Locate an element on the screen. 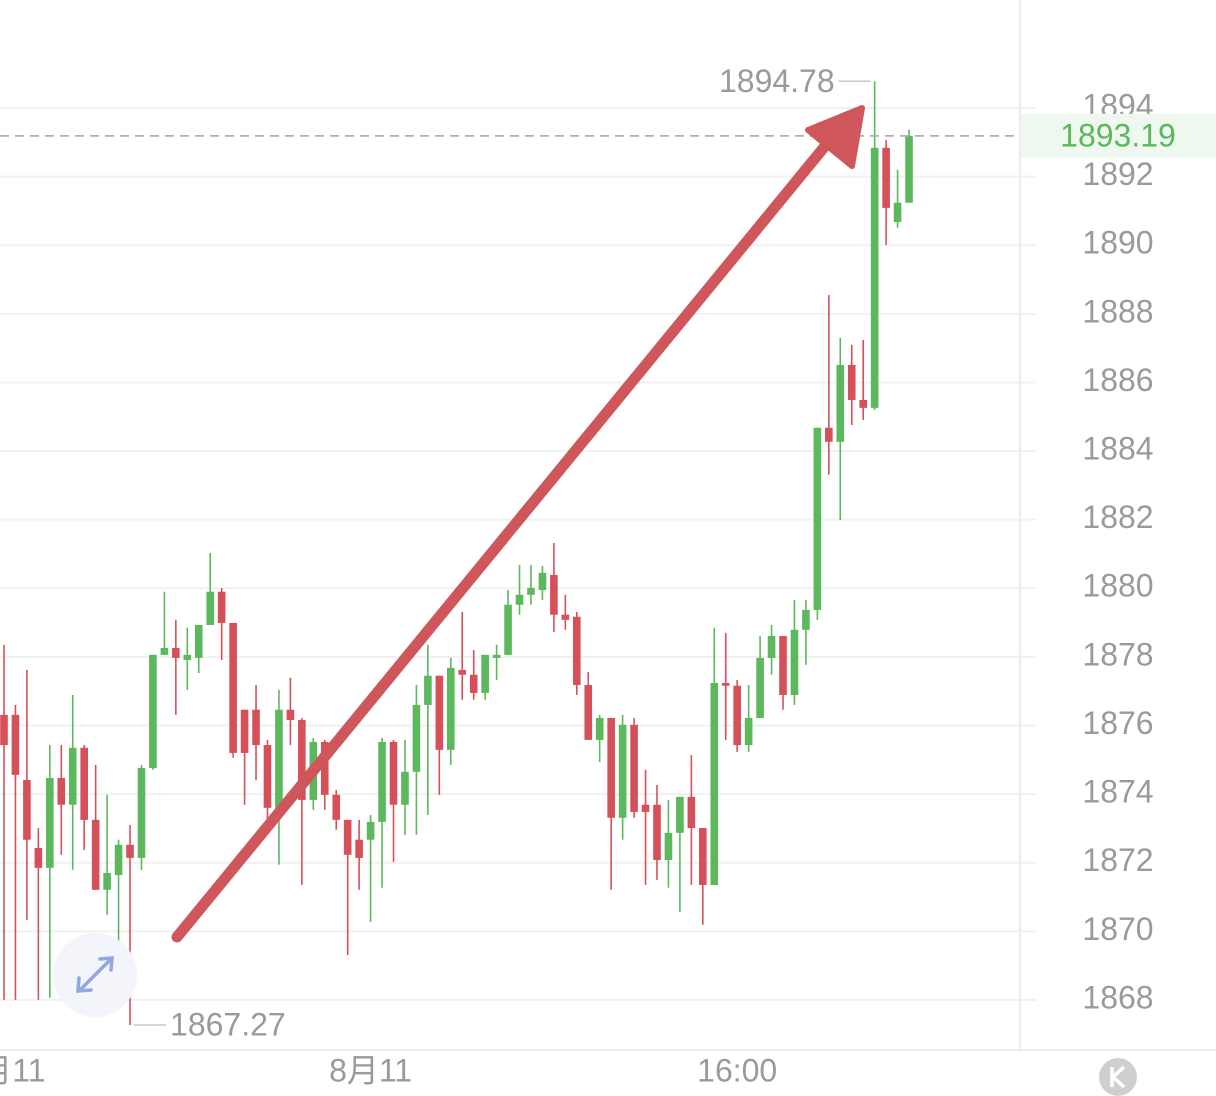 This screenshot has height=1096, width=1216. k-button is located at coordinates (1118, 1077).